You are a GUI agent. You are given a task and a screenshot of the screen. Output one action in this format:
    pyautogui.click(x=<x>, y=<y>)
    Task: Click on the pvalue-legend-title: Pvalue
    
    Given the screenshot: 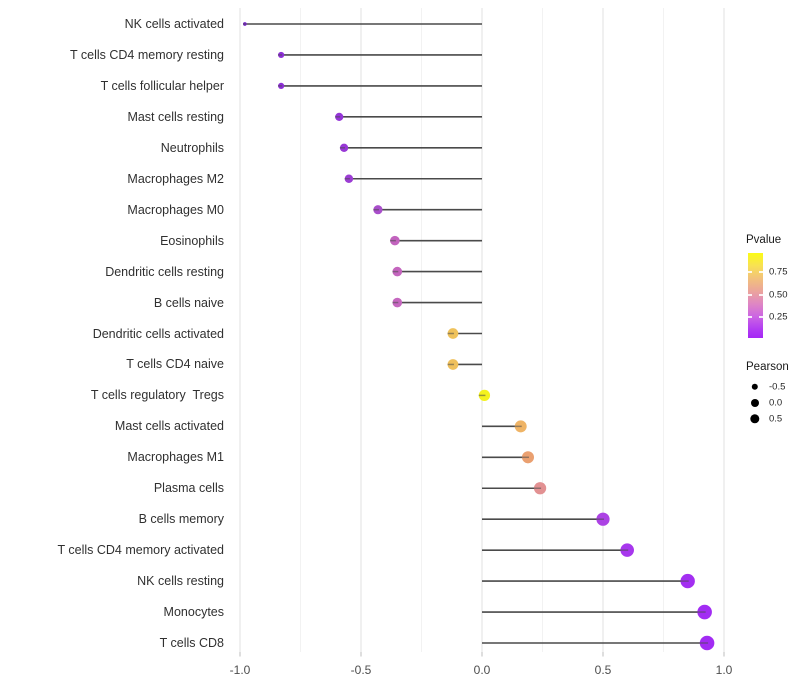 What is the action you would take?
    pyautogui.click(x=764, y=240)
    